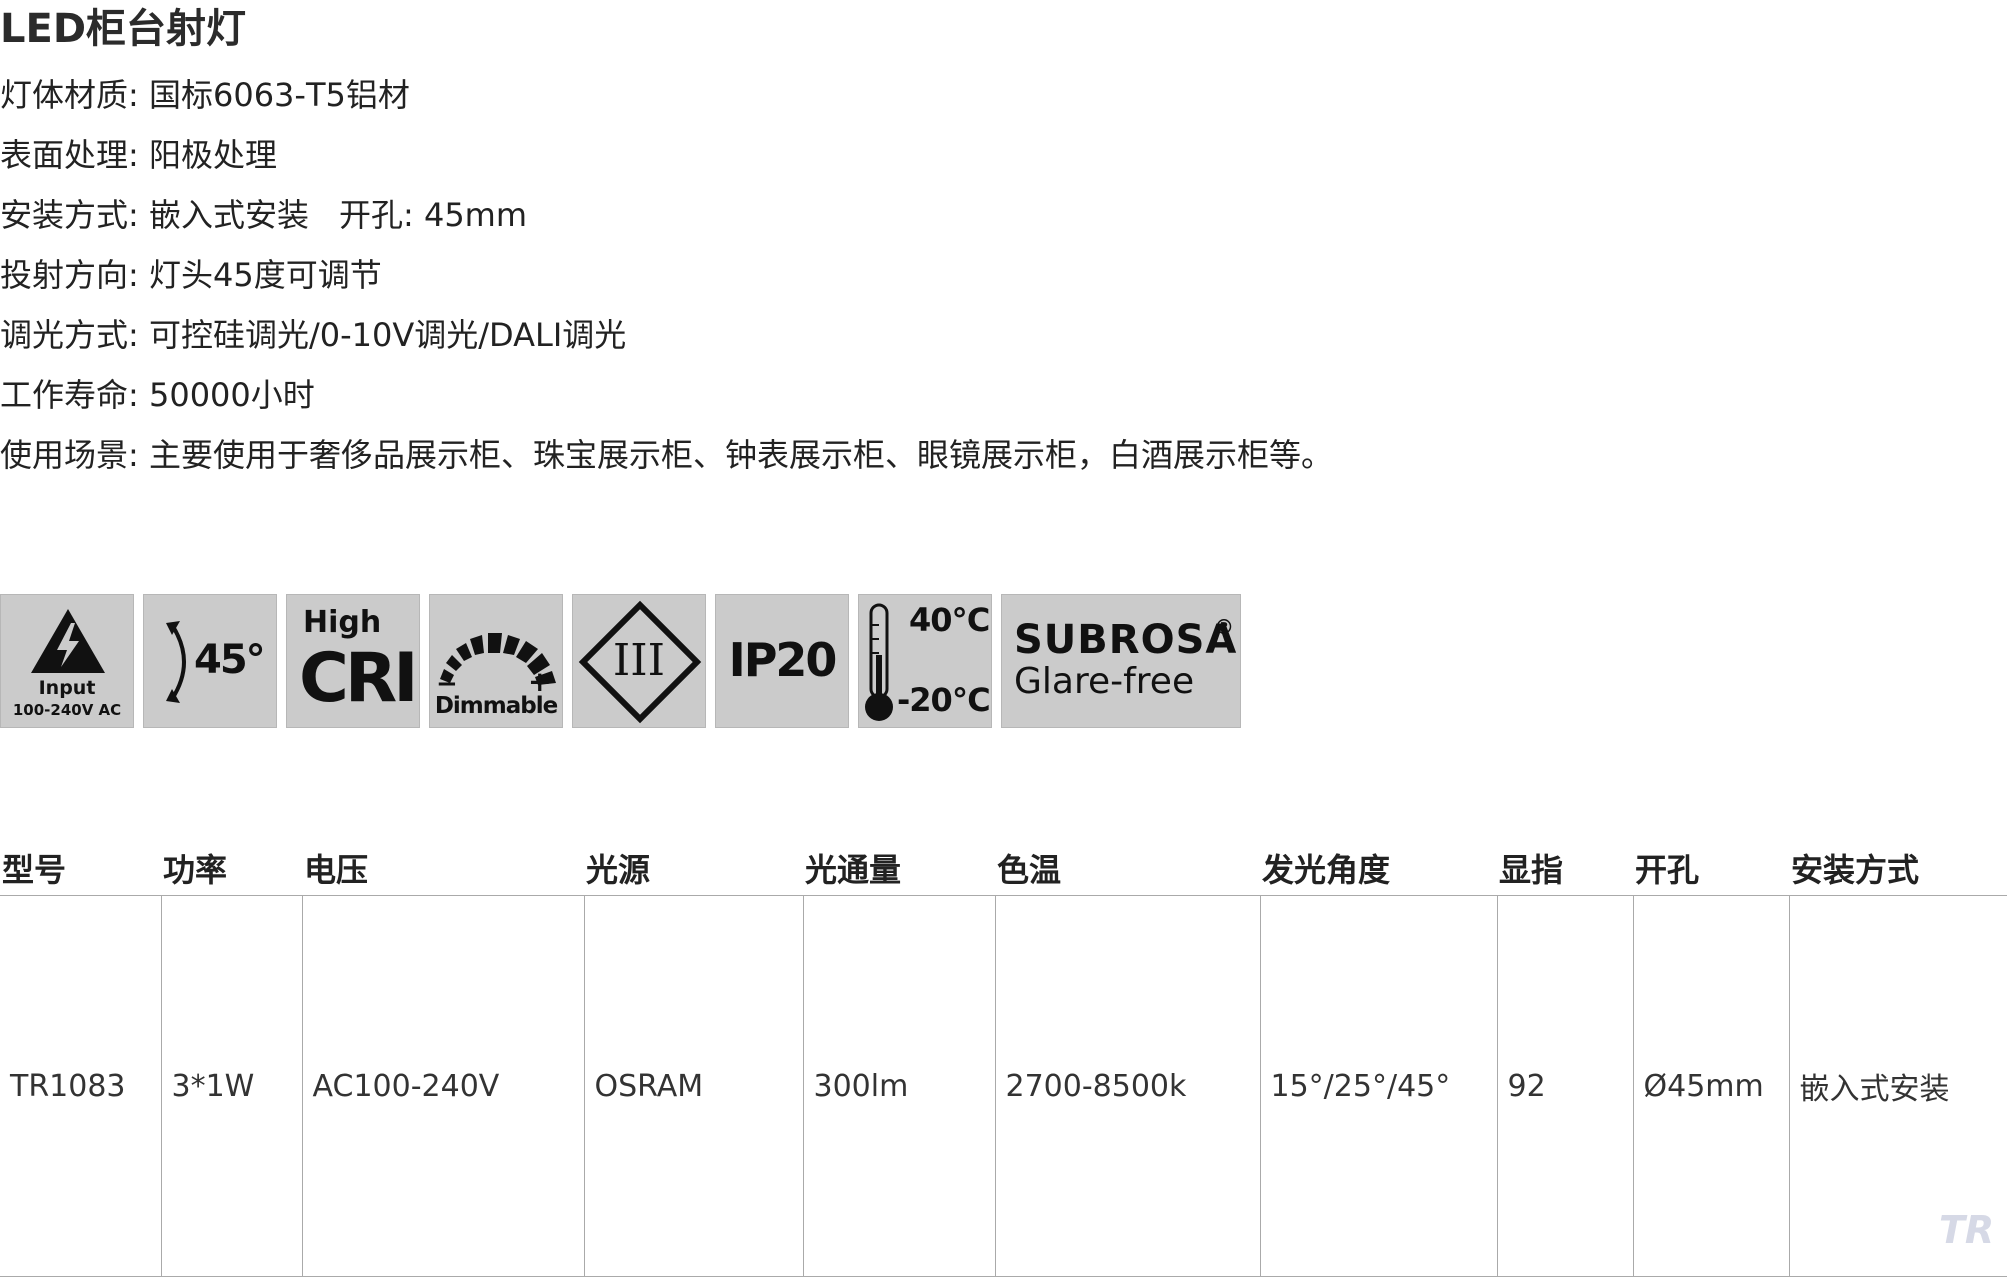 This screenshot has height=1279, width=2007. I want to click on dimmable-label: Dimmable, so click(496, 706).